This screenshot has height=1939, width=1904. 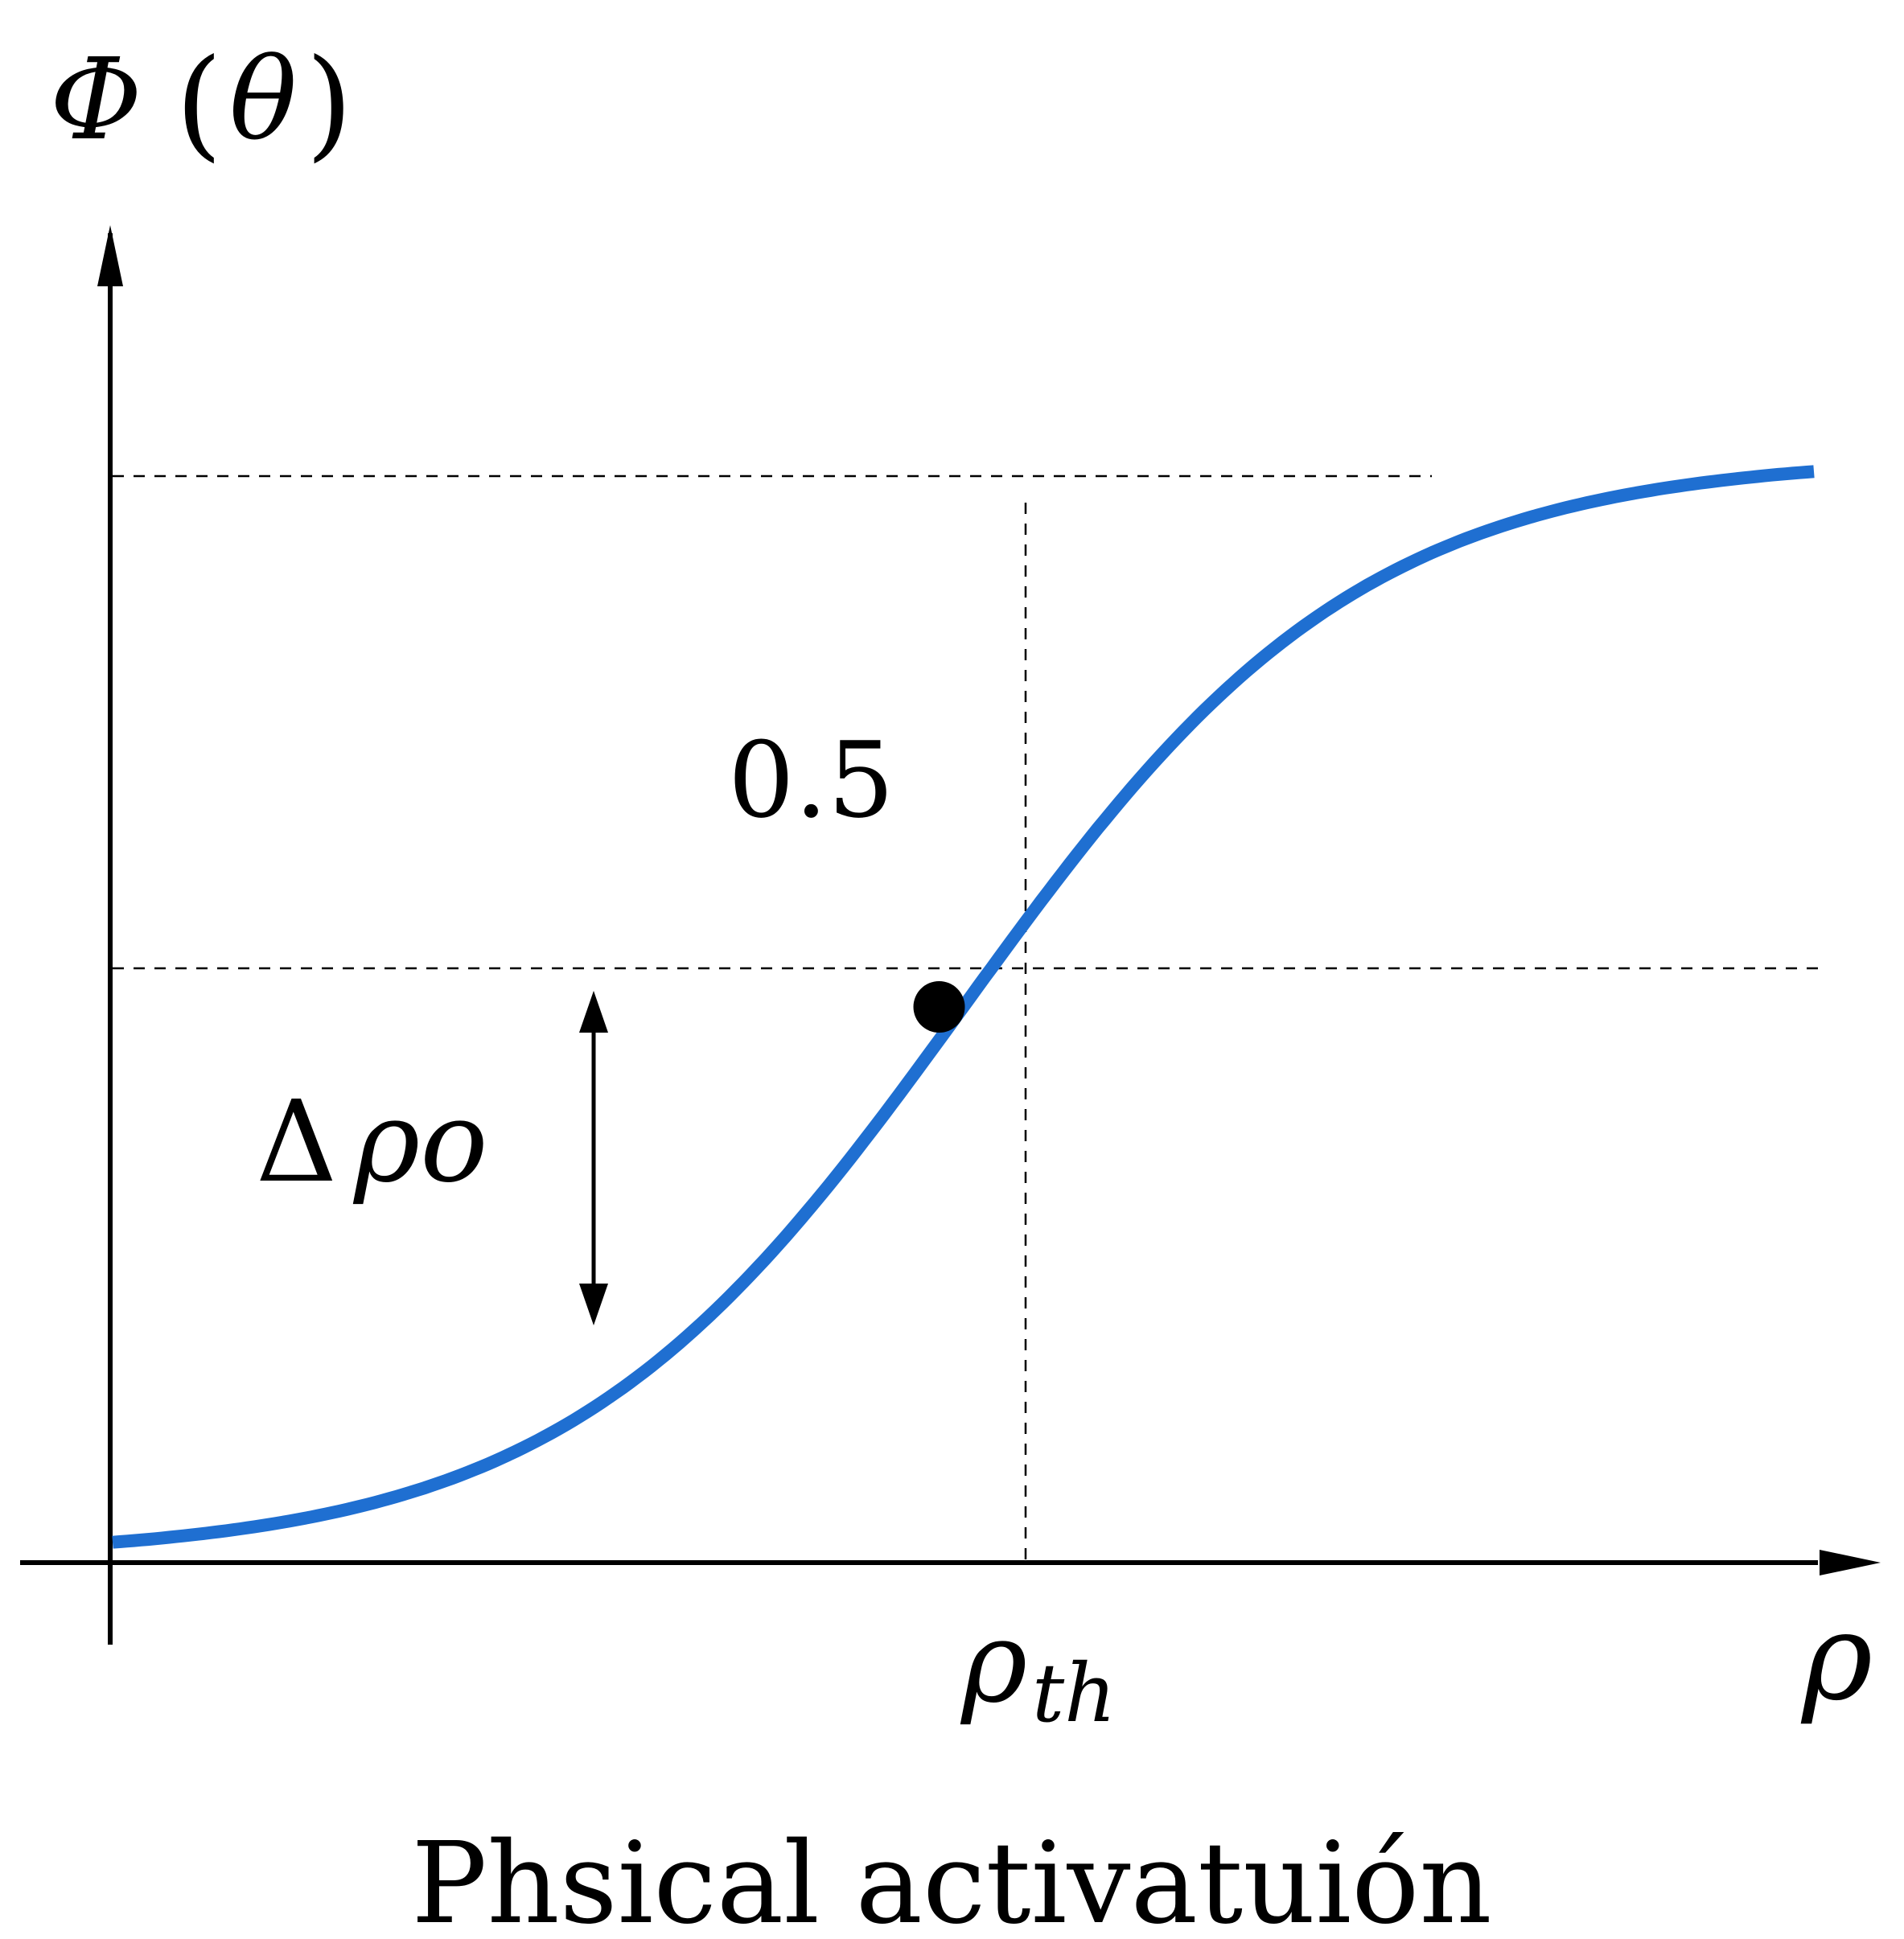 I want to click on width-label-delta: Δ, so click(x=297, y=1142).